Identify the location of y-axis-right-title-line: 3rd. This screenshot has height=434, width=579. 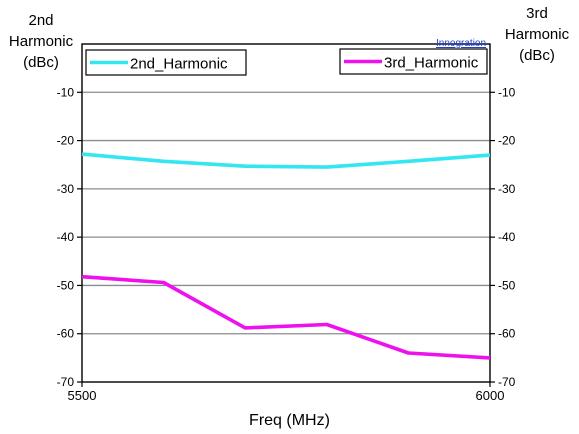
(537, 13).